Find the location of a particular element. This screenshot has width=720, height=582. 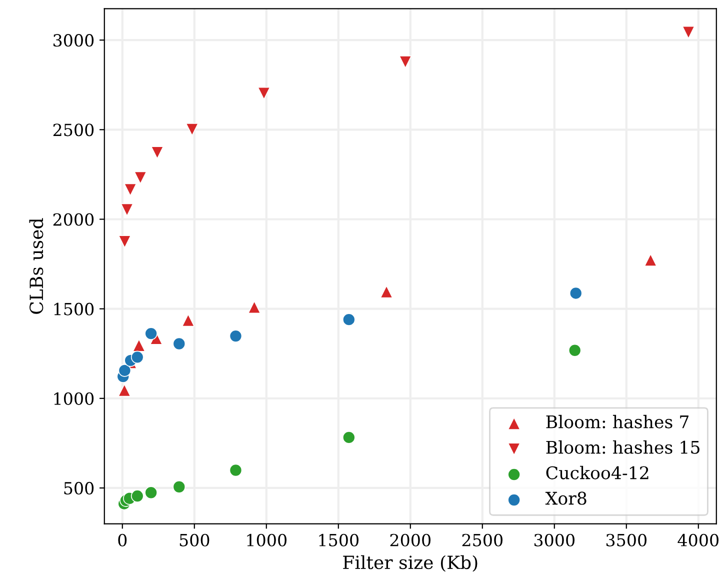

legend-label: Xor8 is located at coordinates (565, 498).